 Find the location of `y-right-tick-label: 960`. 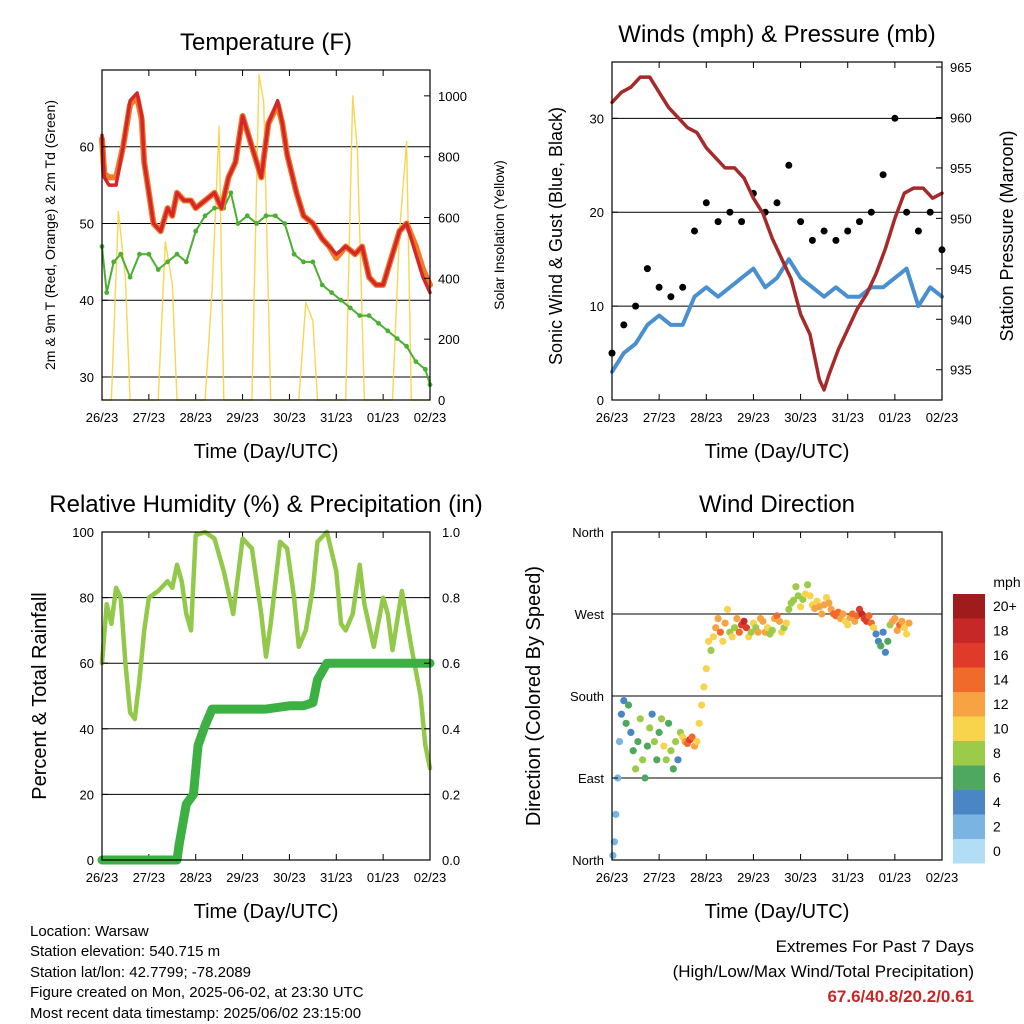

y-right-tick-label: 960 is located at coordinates (961, 117).